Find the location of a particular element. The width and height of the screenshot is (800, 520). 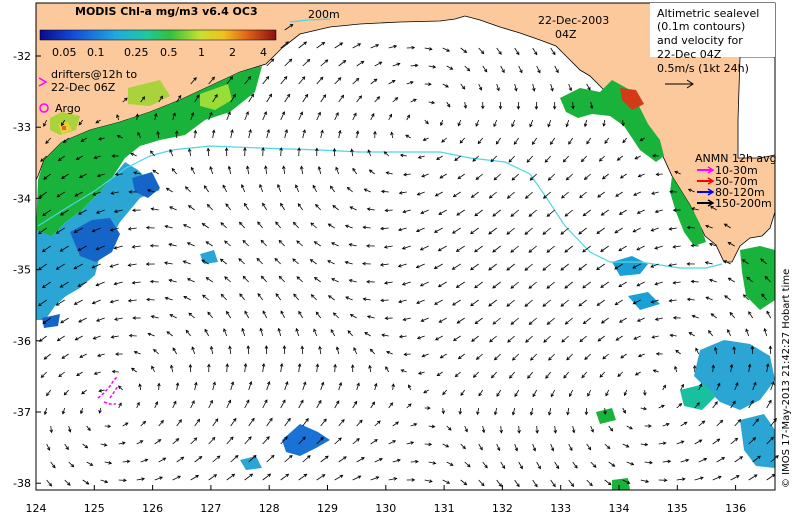

x-tick-label: 136 is located at coordinates (735, 508).